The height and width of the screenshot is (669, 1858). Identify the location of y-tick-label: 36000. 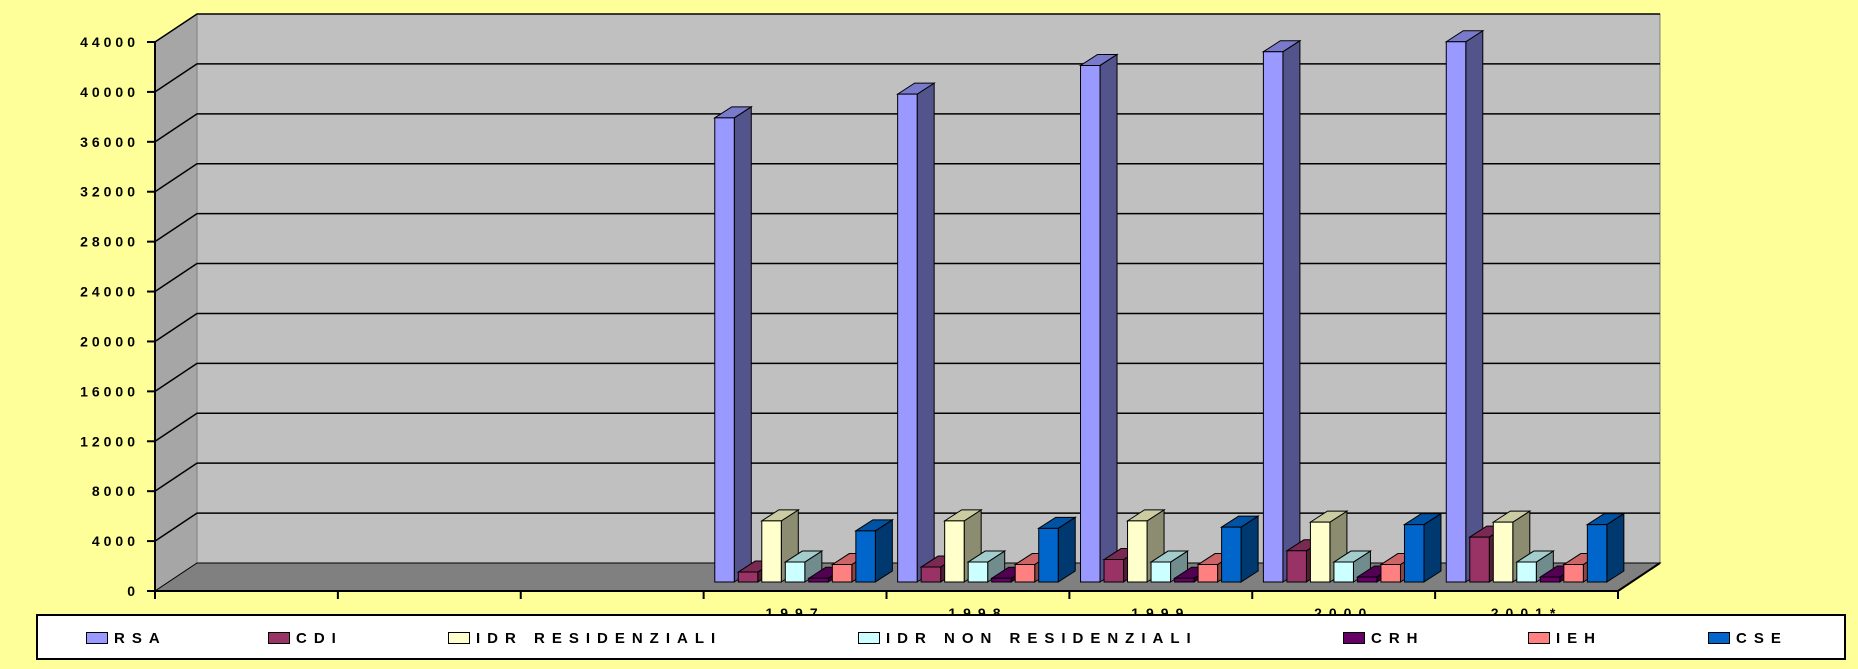
(109, 142).